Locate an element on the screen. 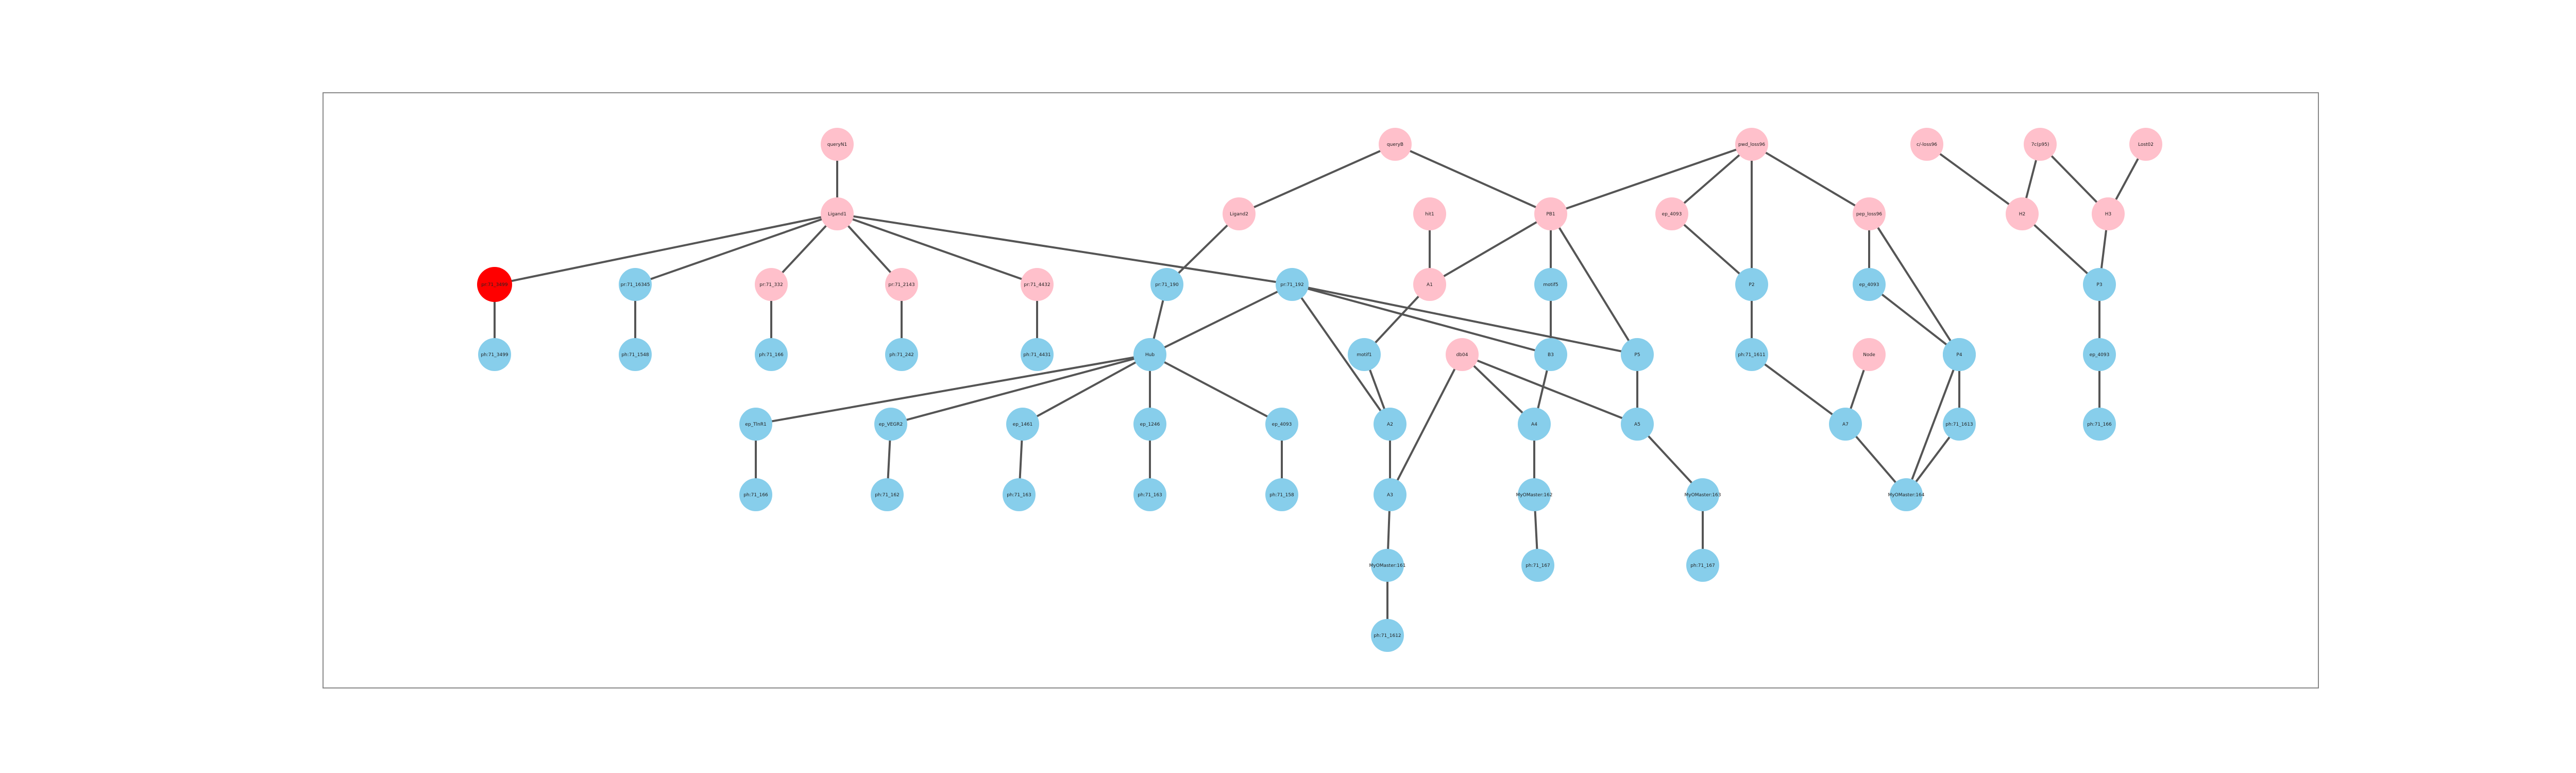 Image resolution: width=2576 pixels, height=773 pixels. graph-node: ph:71_1612 is located at coordinates (1387, 635).